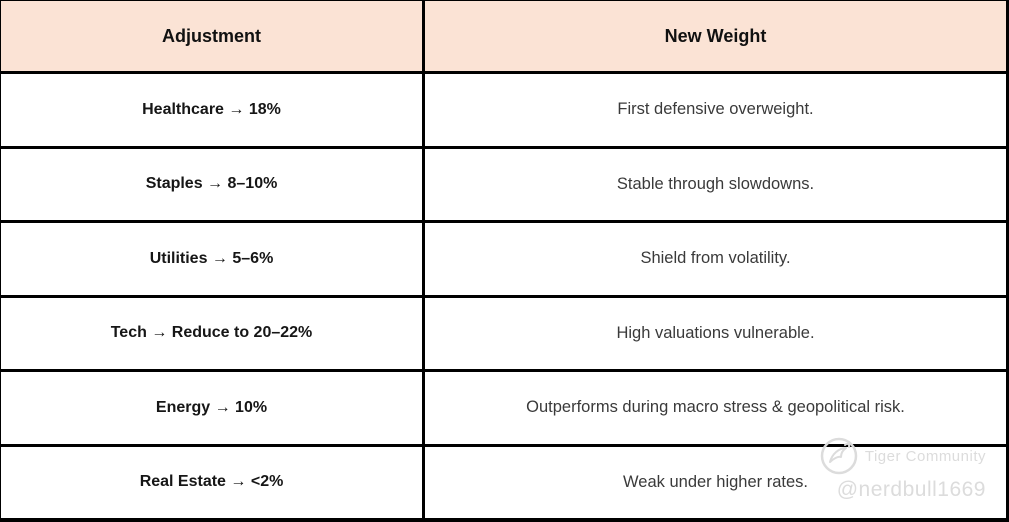 This screenshot has width=1009, height=522. What do you see at coordinates (715, 36) in the screenshot?
I see `column-header-new-weight: New Weight` at bounding box center [715, 36].